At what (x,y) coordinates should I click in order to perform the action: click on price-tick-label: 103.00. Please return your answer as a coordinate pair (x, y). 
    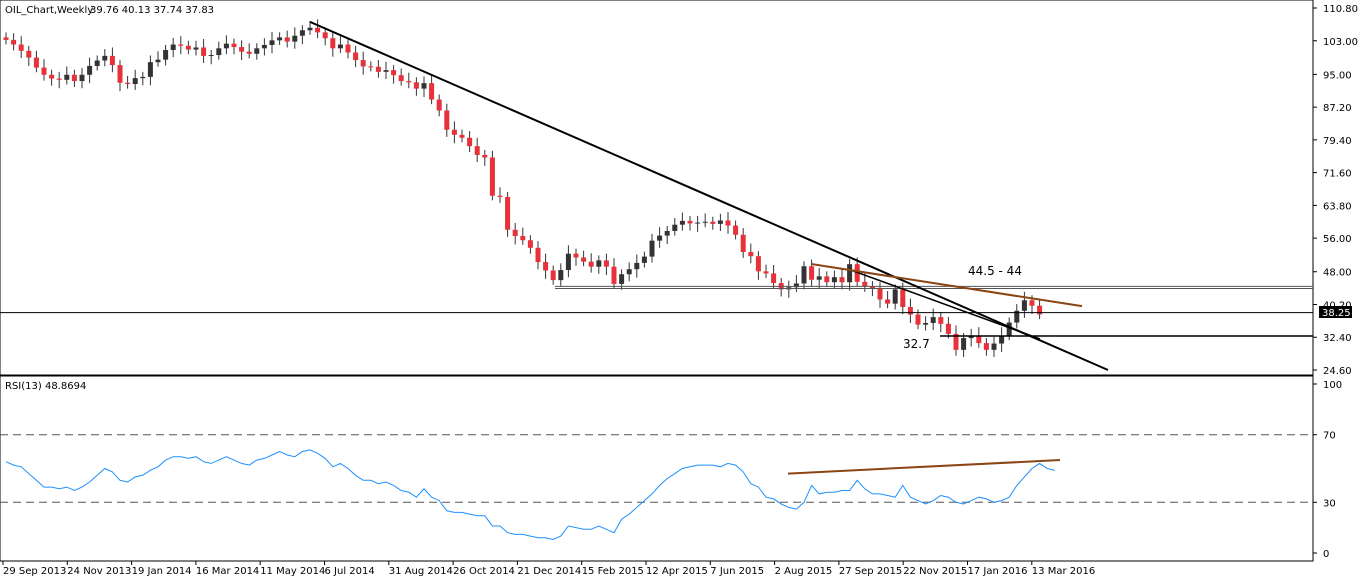
    Looking at the image, I should click on (1340, 42).